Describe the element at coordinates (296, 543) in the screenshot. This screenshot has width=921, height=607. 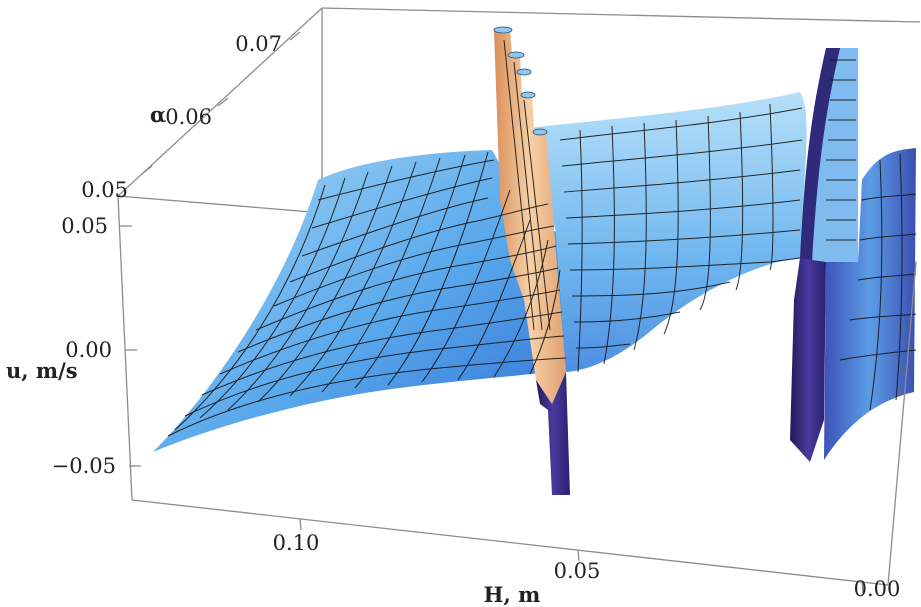
I see `x-tick-label: 0.10` at that location.